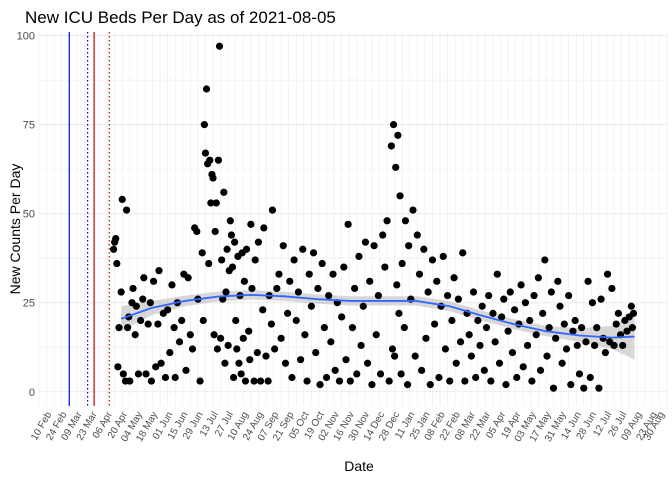 The width and height of the screenshot is (672, 480). I want to click on smooth-trend-line, so click(377, 316).